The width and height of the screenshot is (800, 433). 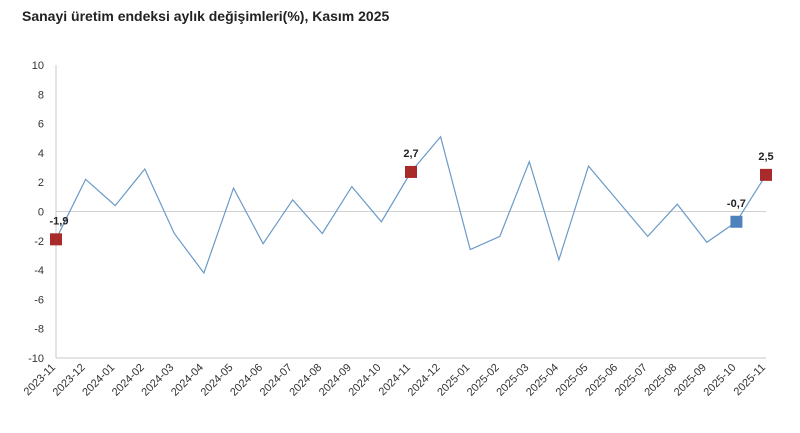 What do you see at coordinates (750, 380) in the screenshot?
I see `x-tick-label: 2025-11` at bounding box center [750, 380].